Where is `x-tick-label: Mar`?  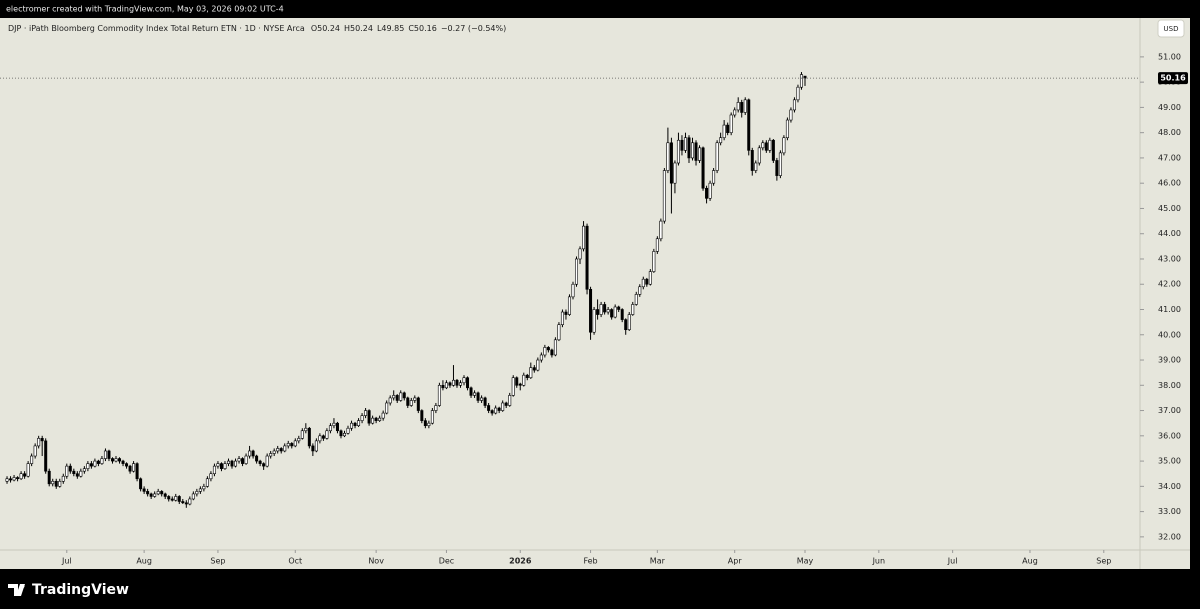
x-tick-label: Mar is located at coordinates (658, 561).